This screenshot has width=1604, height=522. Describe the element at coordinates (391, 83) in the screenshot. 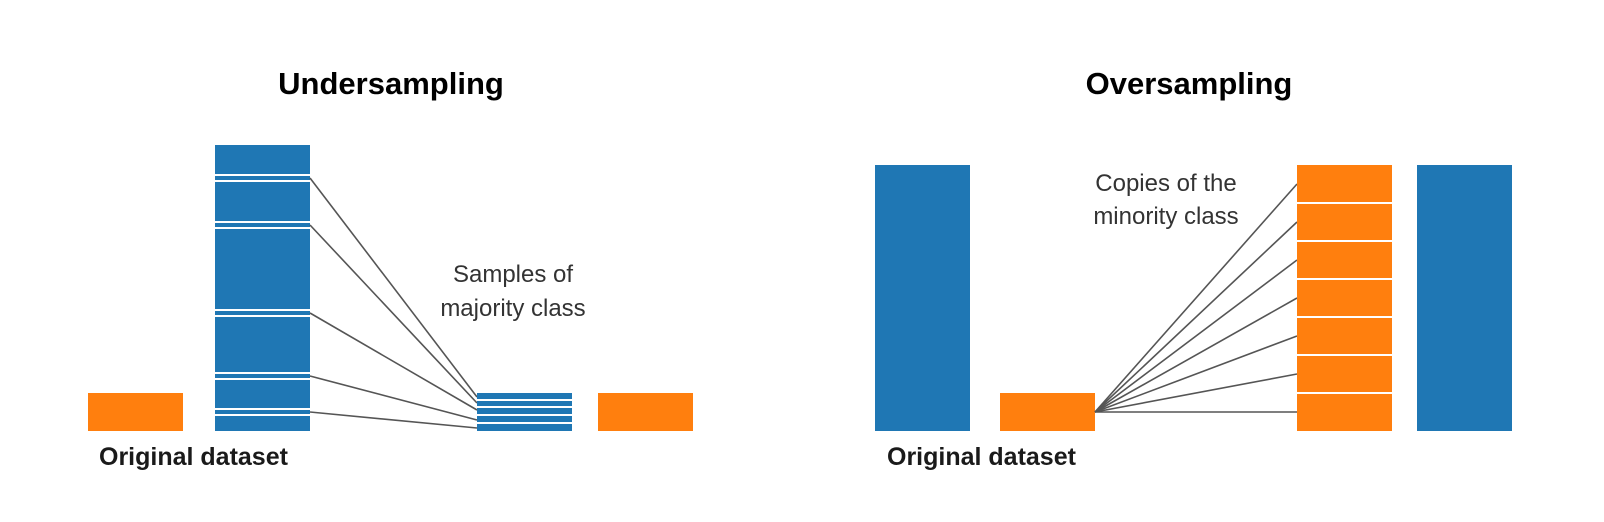

I see `undersampling-title: Undersampling` at that location.